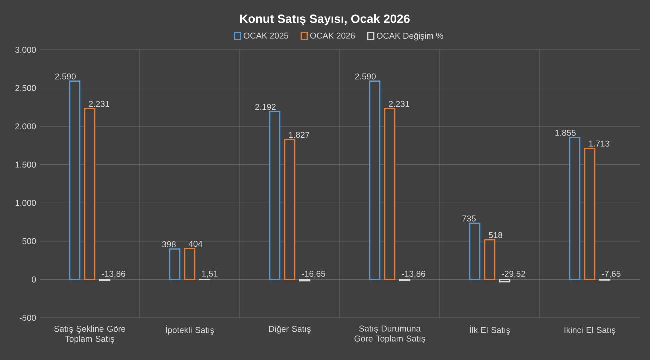 This screenshot has height=360, width=650. Describe the element at coordinates (469, 219) in the screenshot. I see `data-label: 735` at that location.